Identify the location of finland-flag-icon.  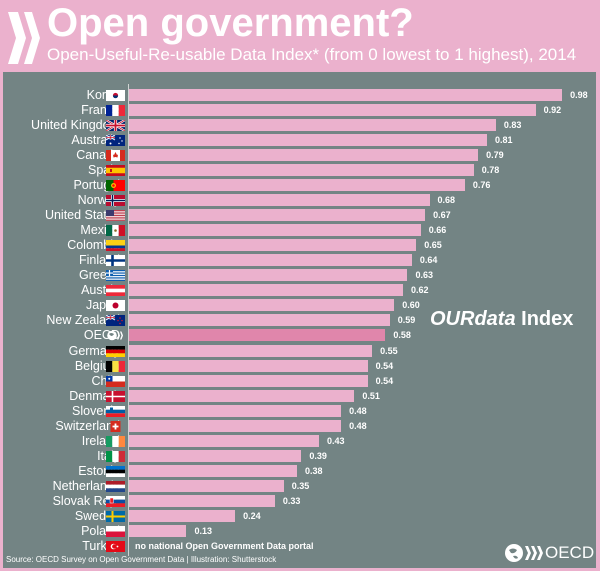
(115, 261).